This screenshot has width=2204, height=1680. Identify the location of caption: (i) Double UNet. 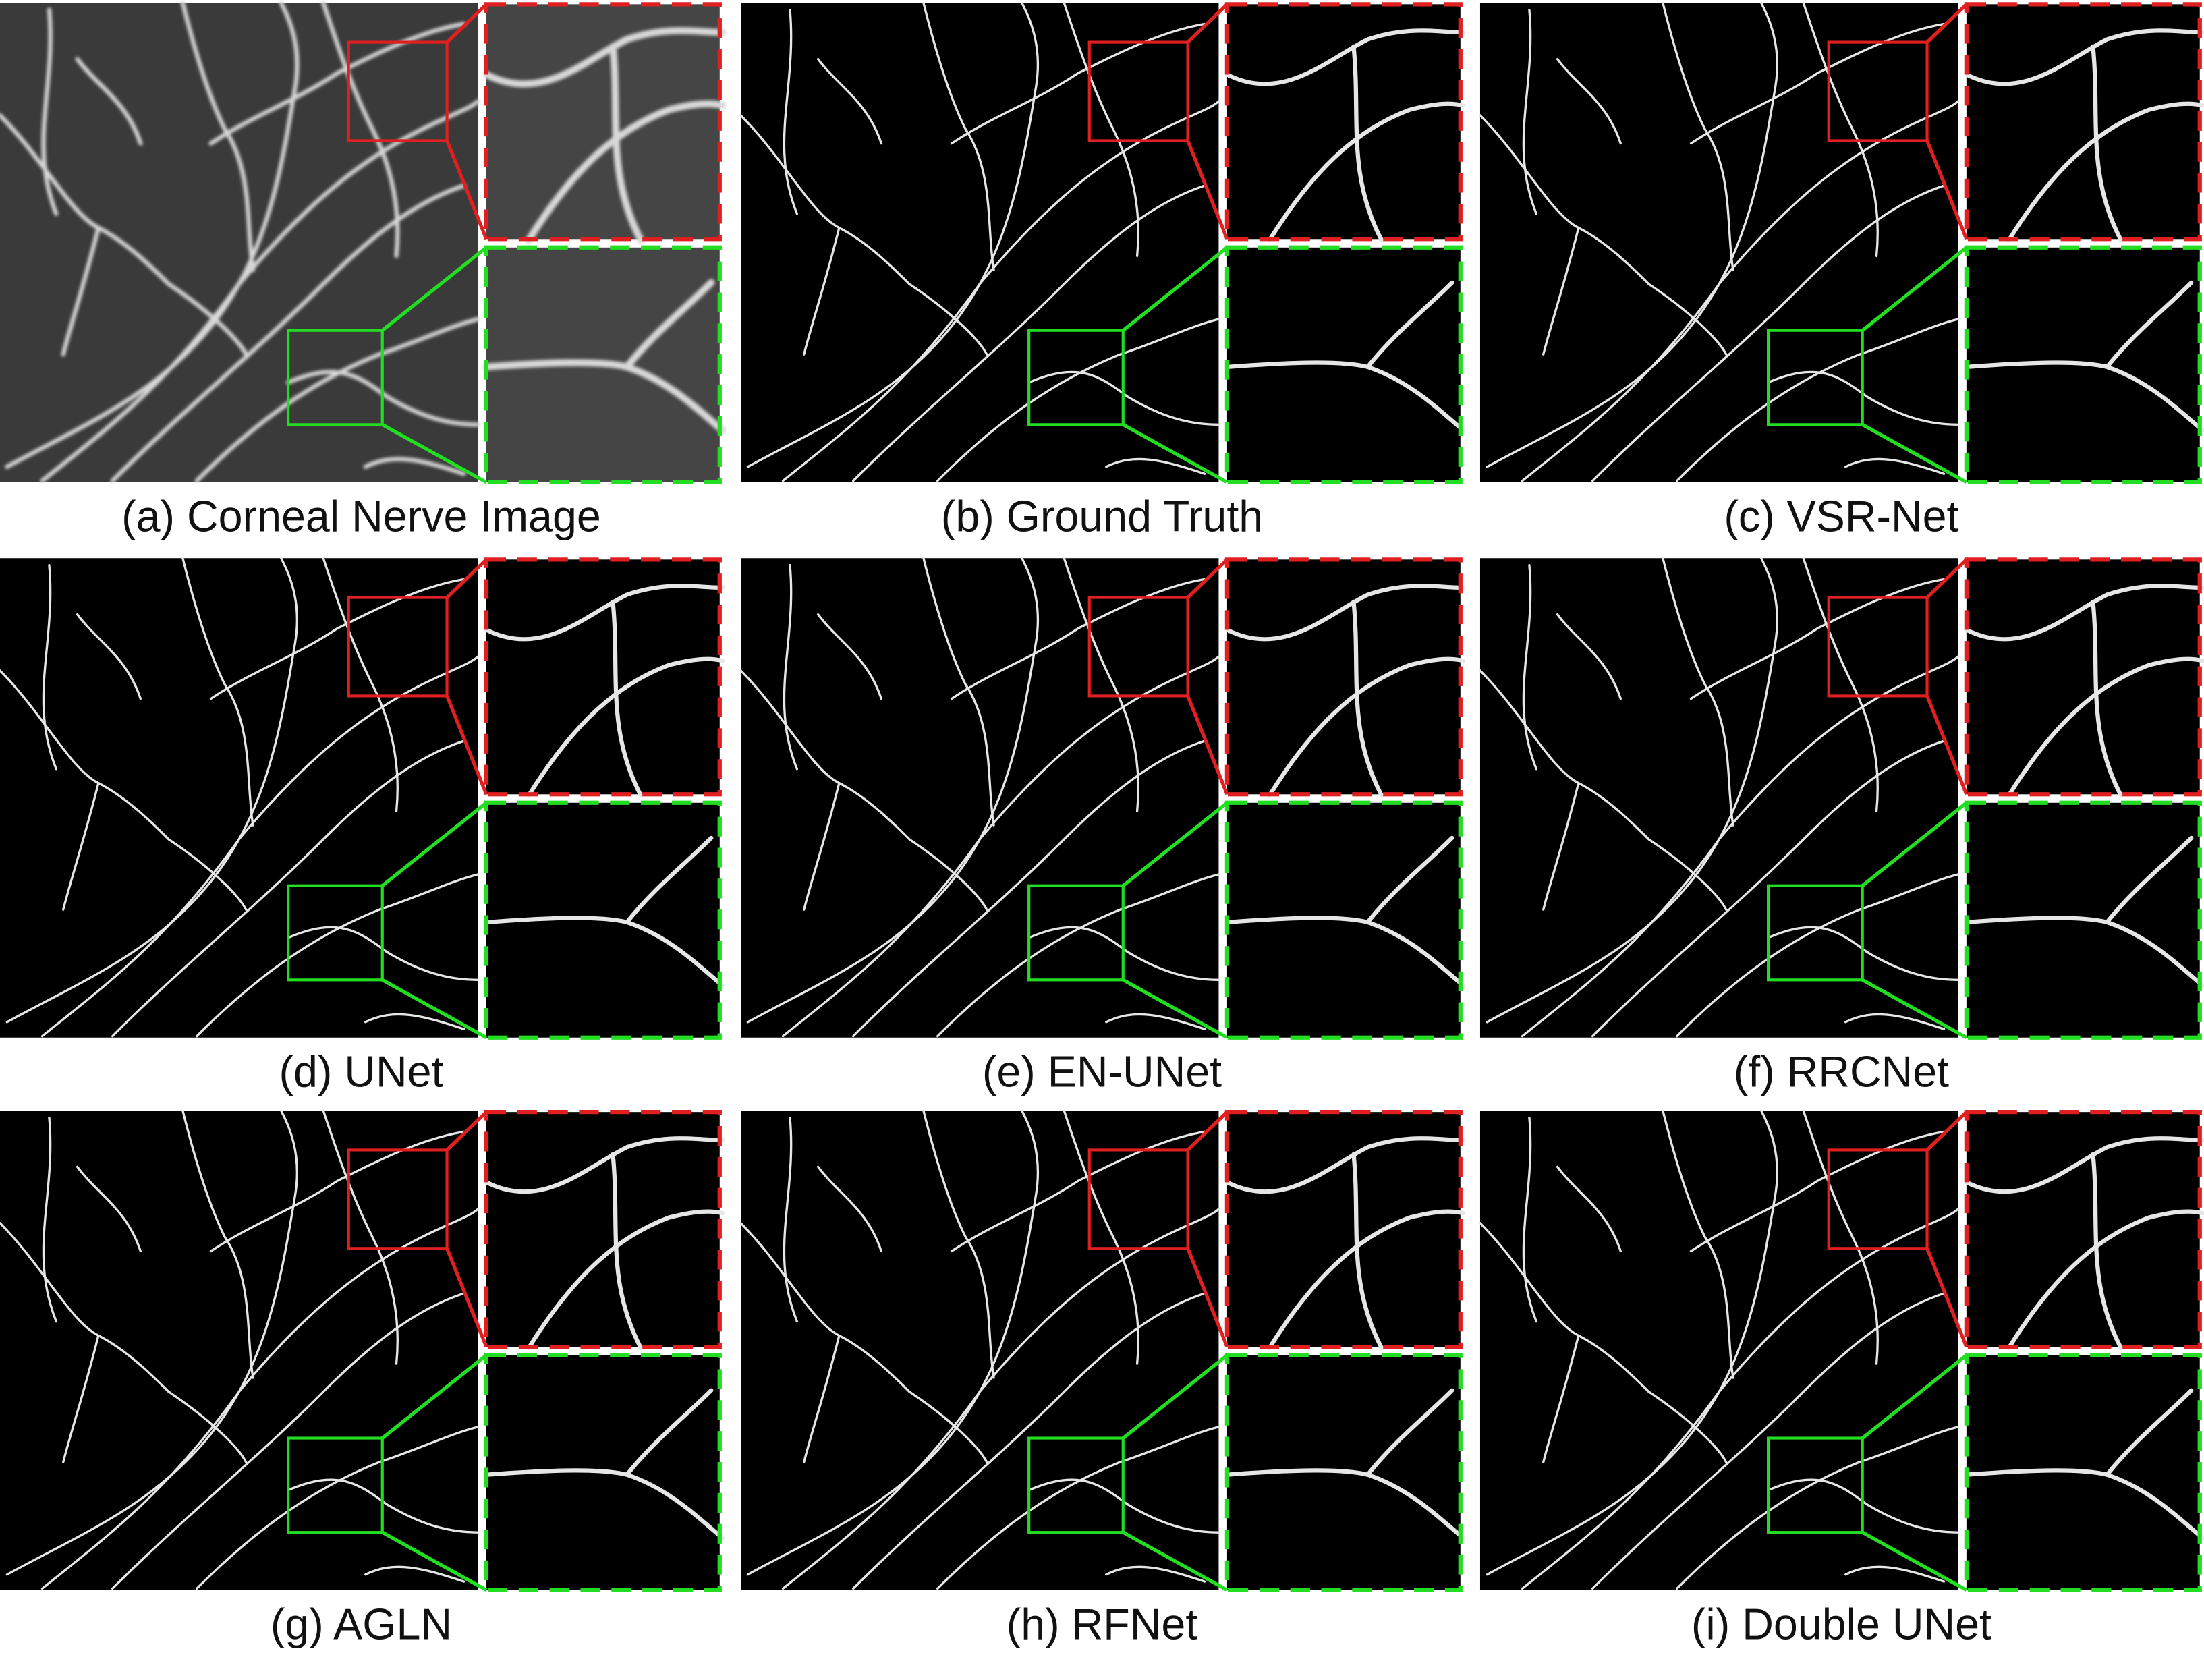
(1841, 1624).